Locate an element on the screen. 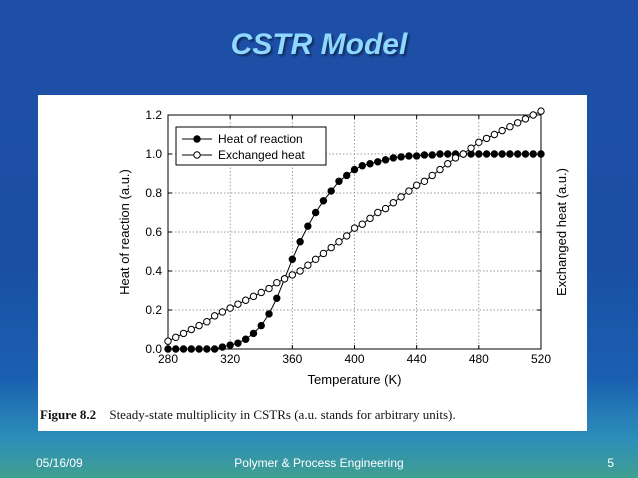 The width and height of the screenshot is (638, 478). legend-label: Exchanged heat is located at coordinates (261, 155).